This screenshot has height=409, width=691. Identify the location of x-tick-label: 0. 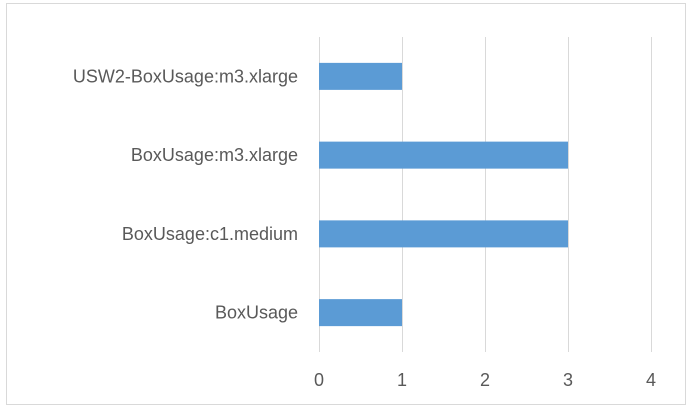
(319, 380).